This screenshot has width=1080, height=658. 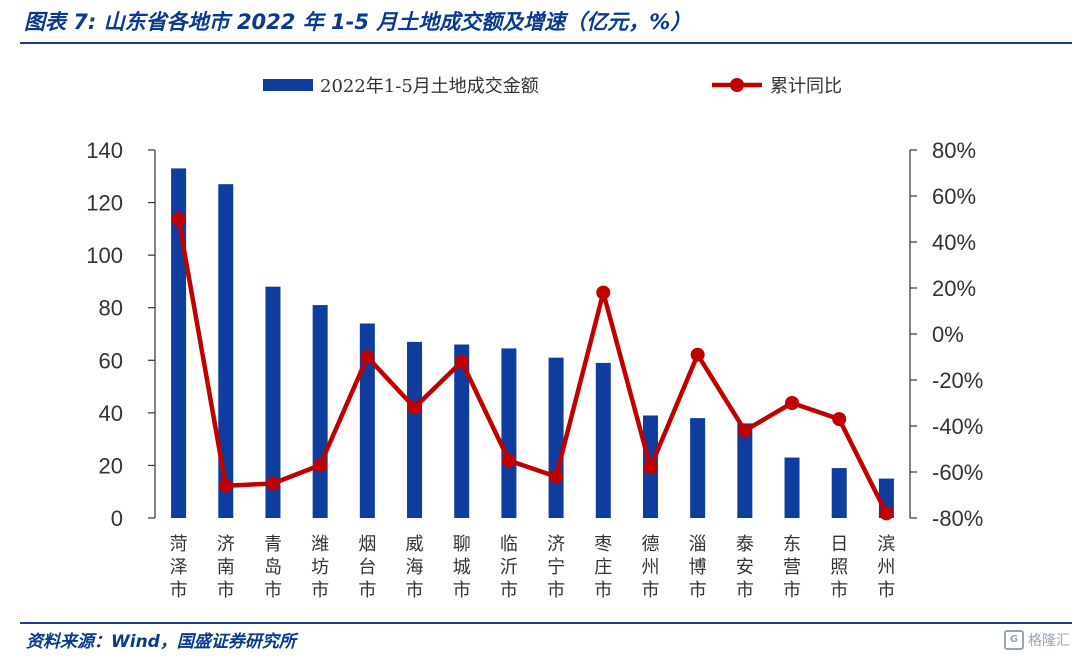 What do you see at coordinates (556, 567) in the screenshot?
I see `x-tick-label: 济宁市` at bounding box center [556, 567].